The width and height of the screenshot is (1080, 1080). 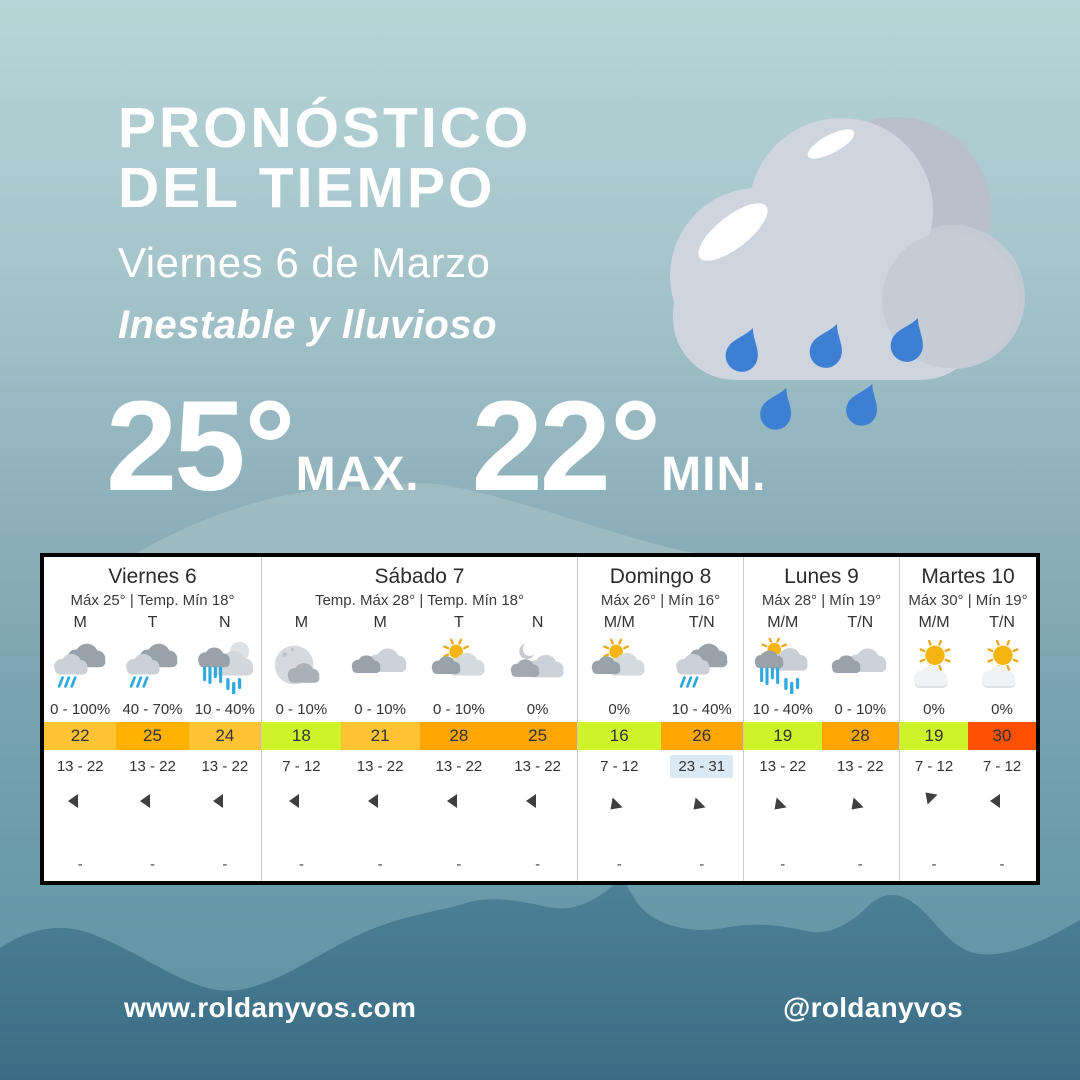 I want to click on day-minmax-temps: Máx 28° | Mín 19°, so click(x=821, y=600).